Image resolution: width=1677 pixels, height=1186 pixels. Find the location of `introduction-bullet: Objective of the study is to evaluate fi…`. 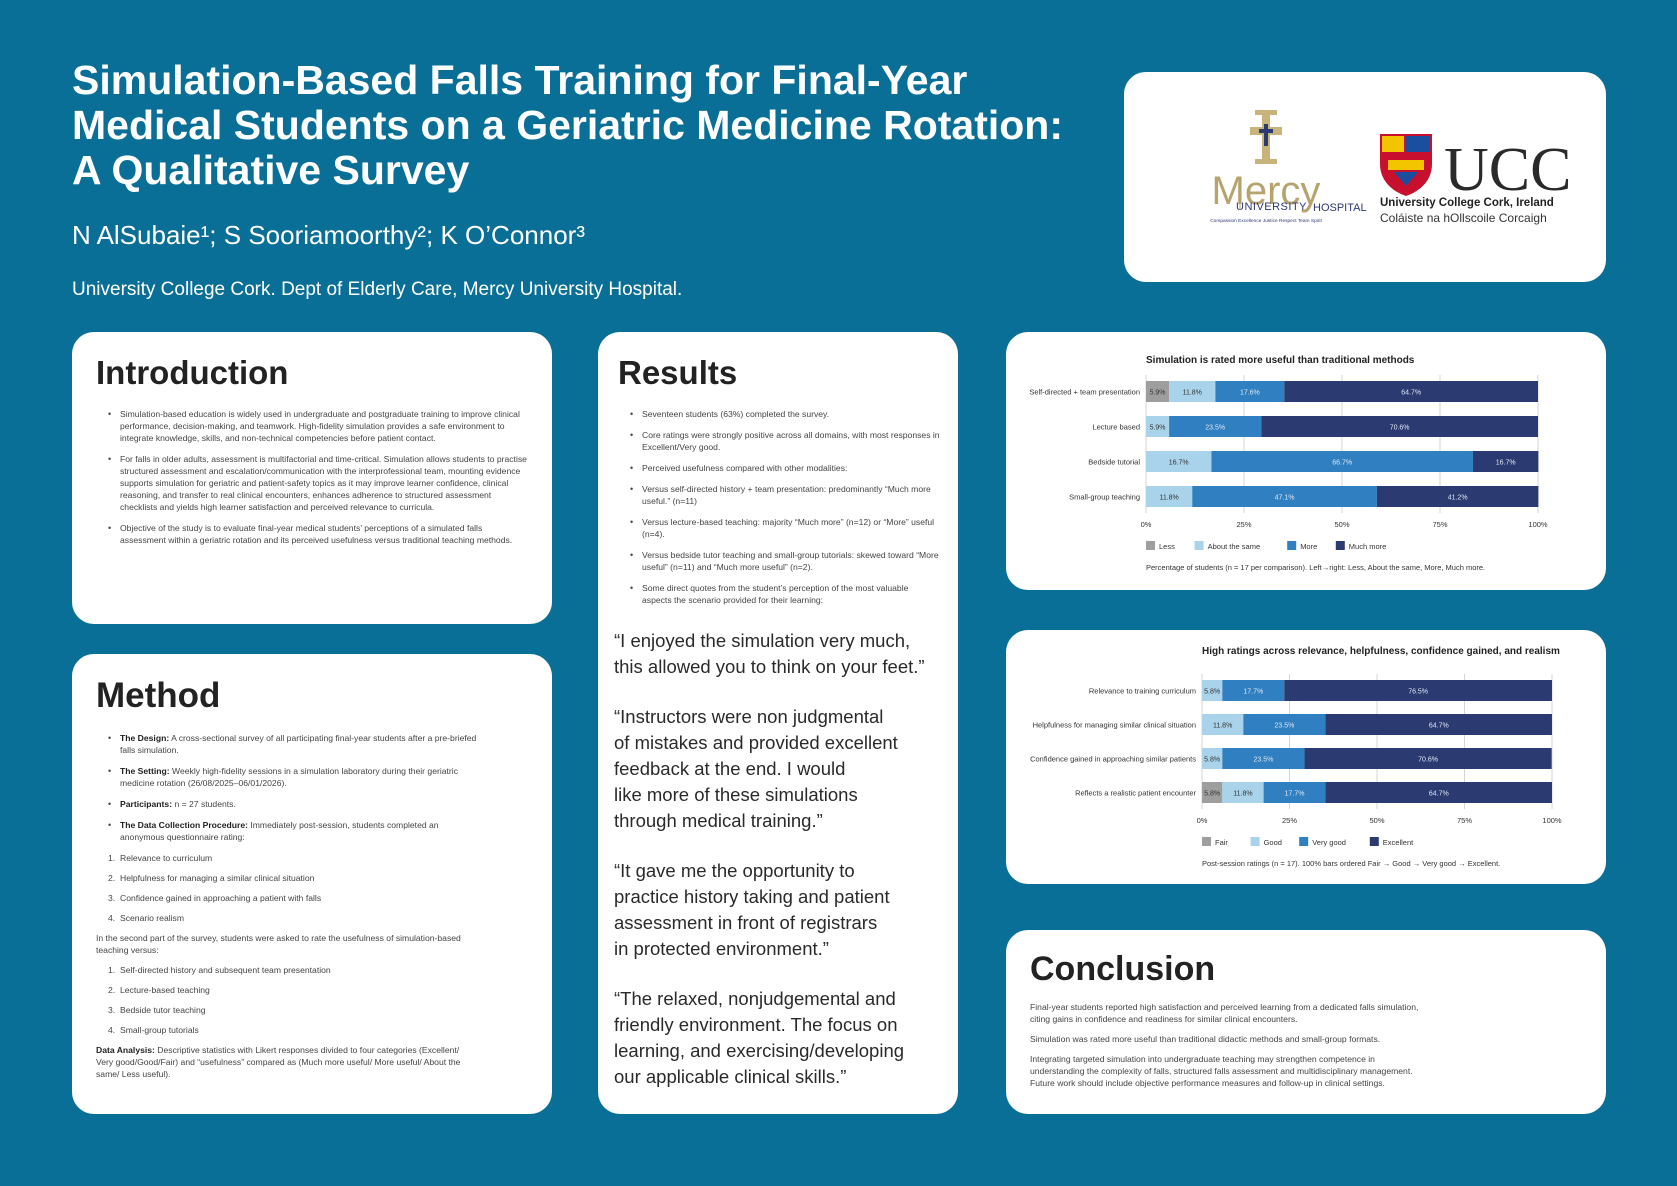

introduction-bullet: Objective of the study is to evaluate fi… is located at coordinates (318, 534).